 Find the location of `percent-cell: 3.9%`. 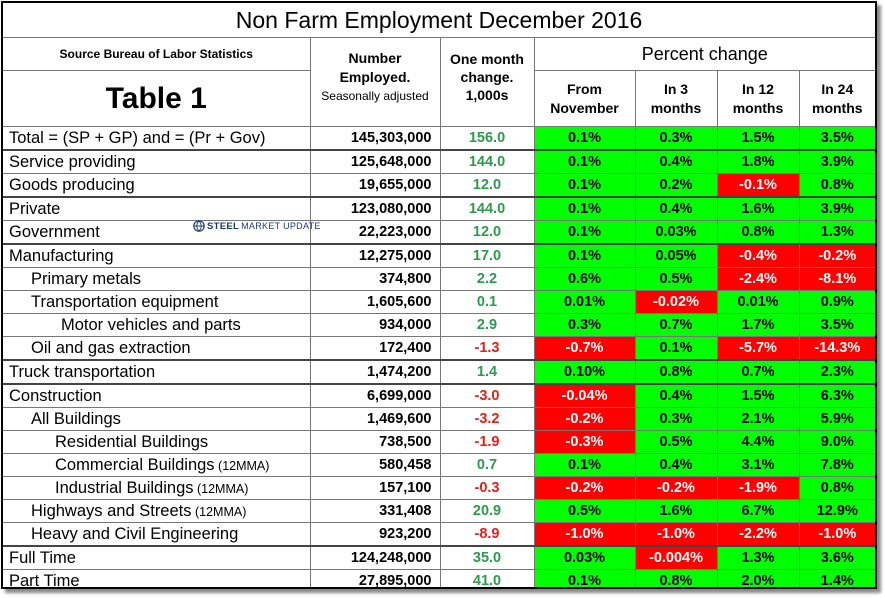

percent-cell: 3.9% is located at coordinates (837, 208).